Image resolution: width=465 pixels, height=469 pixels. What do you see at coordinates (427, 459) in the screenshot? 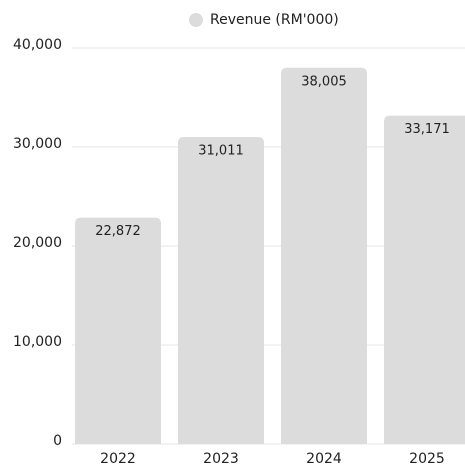
I see `x-tick-label: 2025` at bounding box center [427, 459].